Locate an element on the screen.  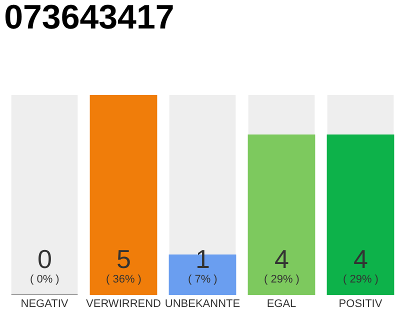
data-label: 0 ( 0% ) is located at coordinates (45, 265).